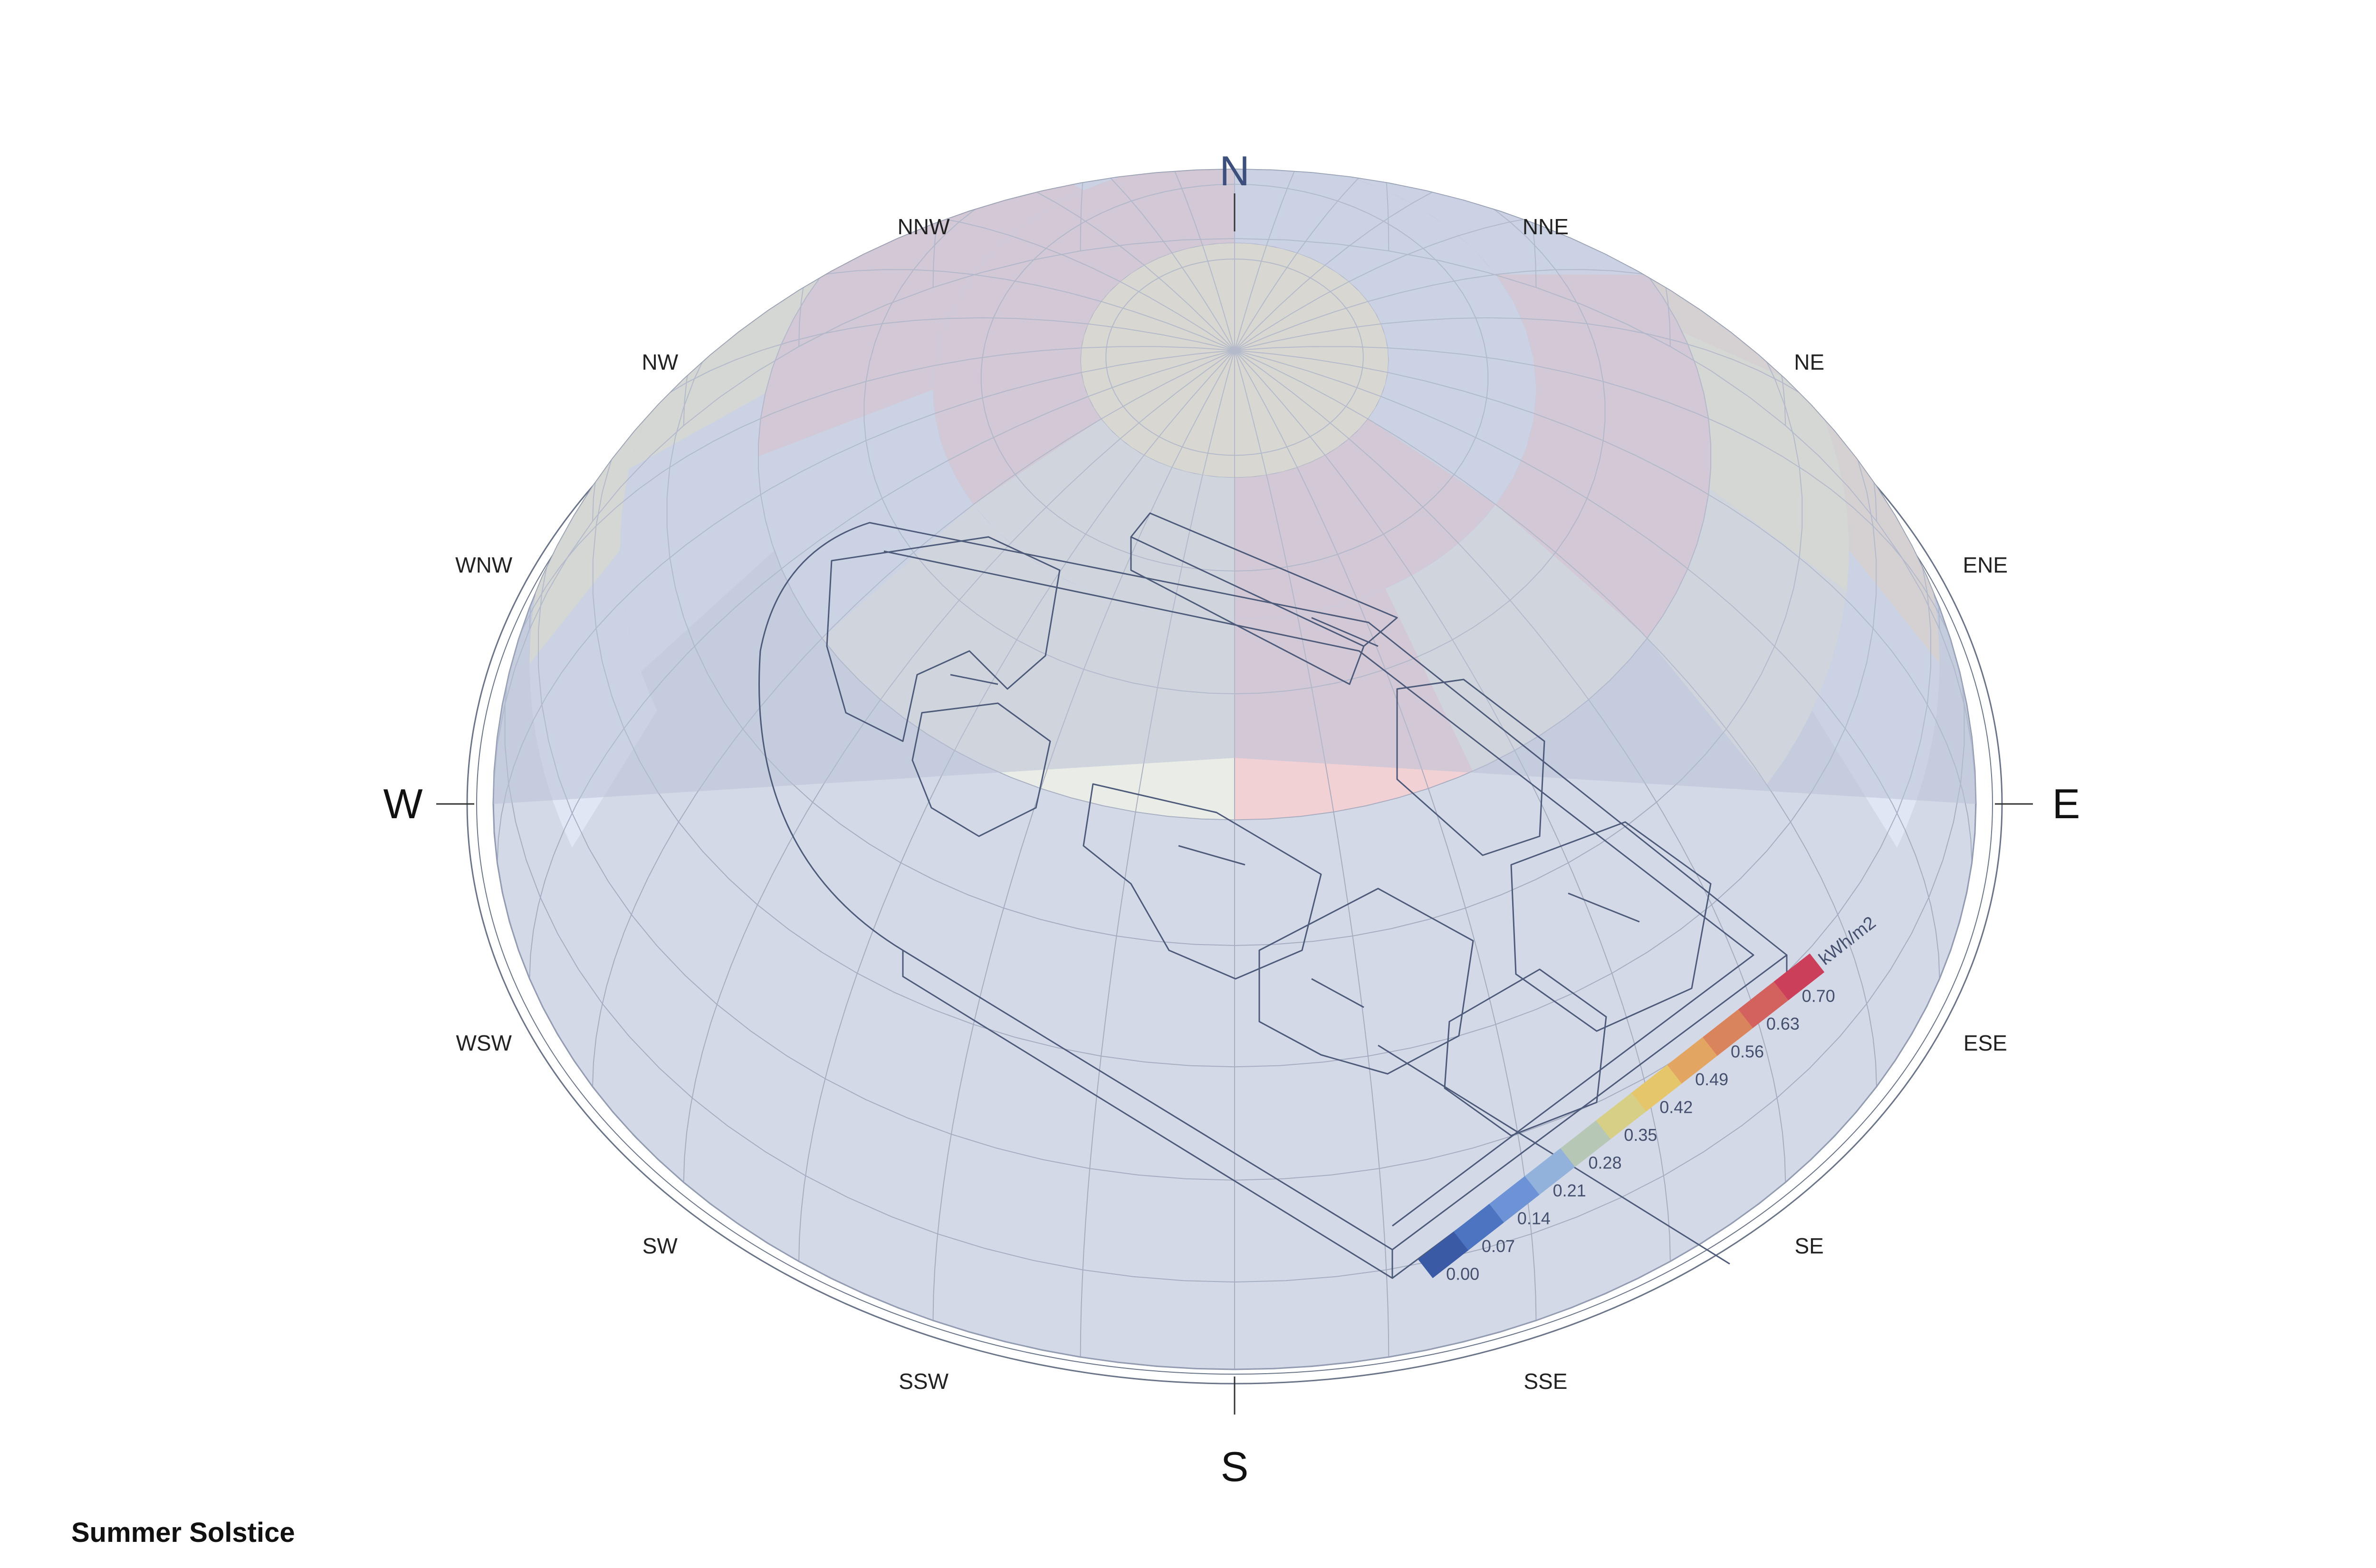  What do you see at coordinates (1605, 1163) in the screenshot?
I see `legend-tick-label: 0.28` at bounding box center [1605, 1163].